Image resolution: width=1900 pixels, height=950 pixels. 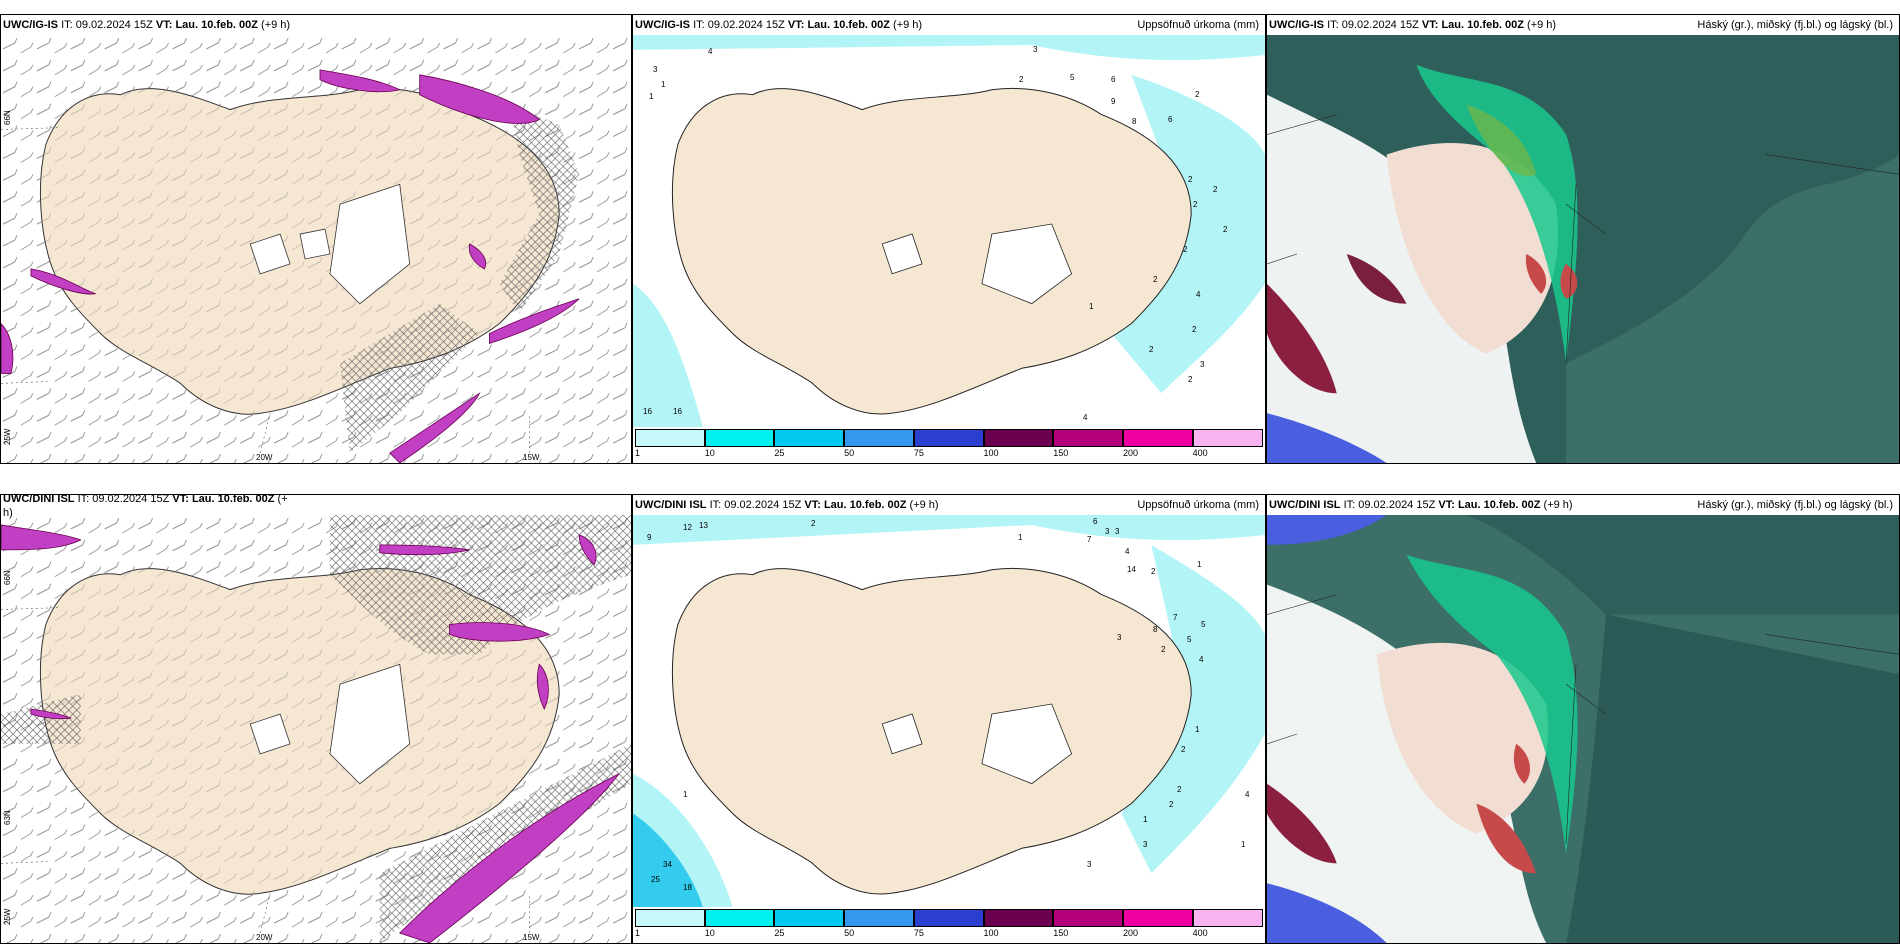 What do you see at coordinates (1305, 505) in the screenshot?
I see `model-label: UWC/DINI ISL` at bounding box center [1305, 505].